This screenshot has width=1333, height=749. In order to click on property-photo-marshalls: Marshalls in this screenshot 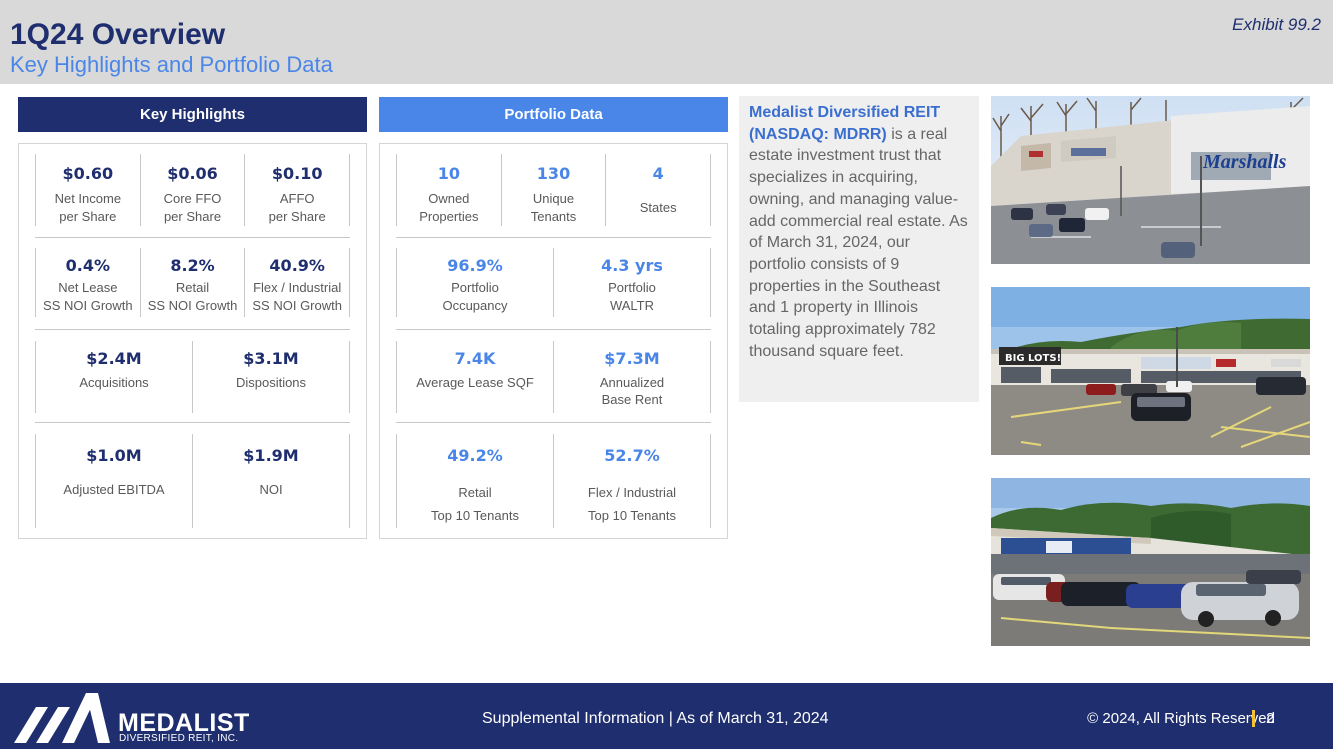, I will do `click(1150, 180)`.